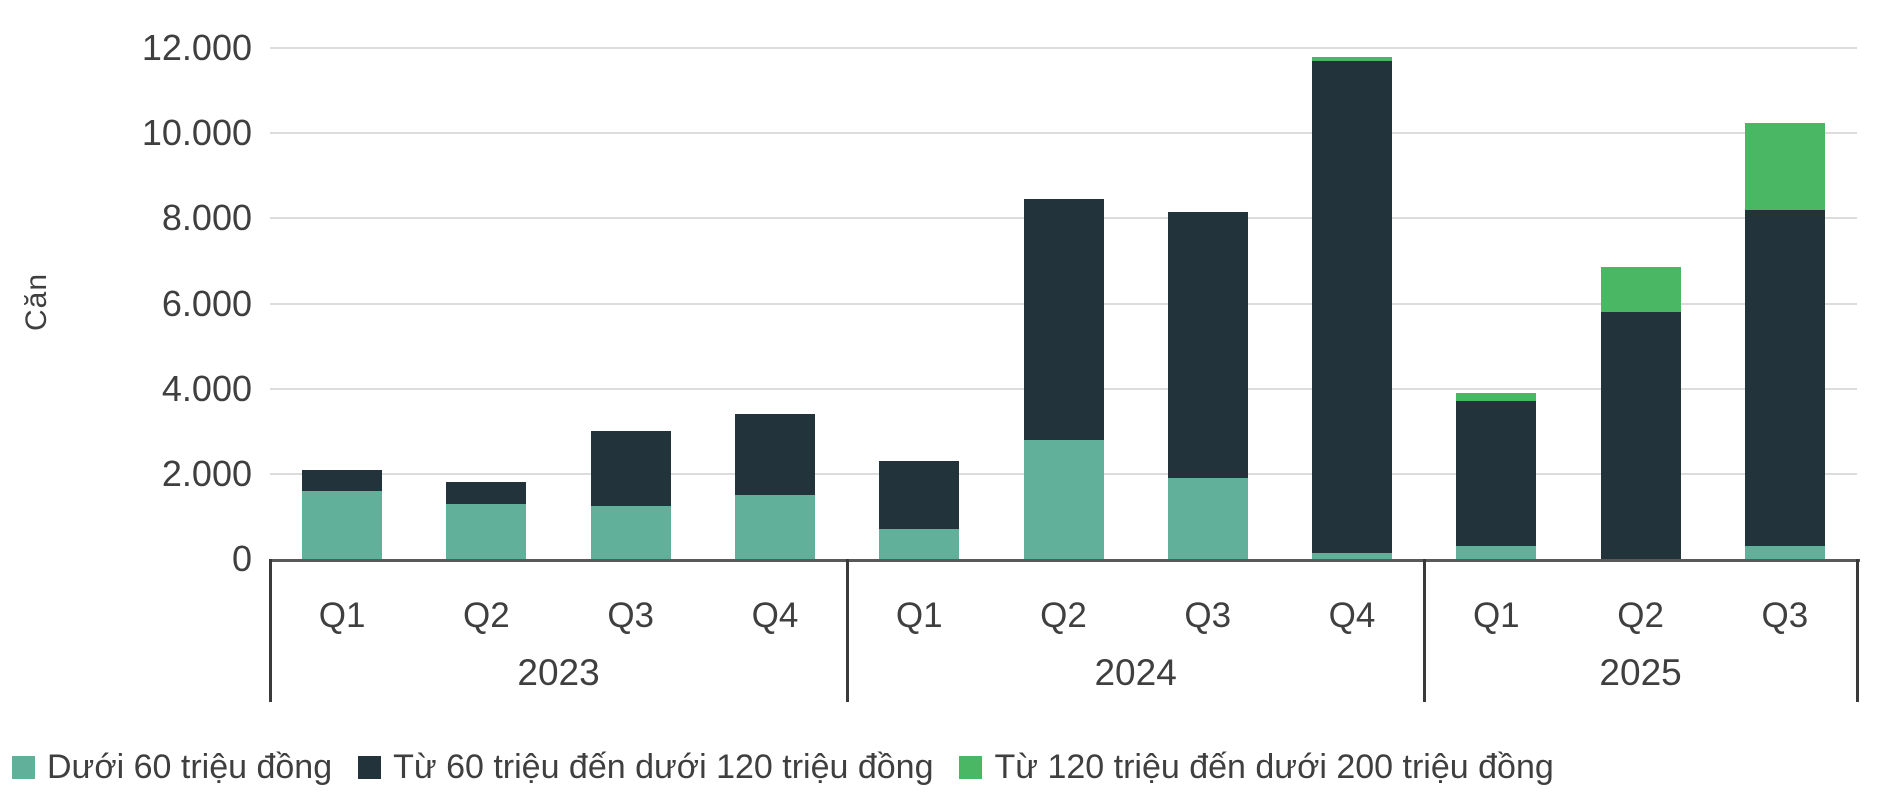  What do you see at coordinates (196, 133) in the screenshot?
I see `y-tick-label: 10.000` at bounding box center [196, 133].